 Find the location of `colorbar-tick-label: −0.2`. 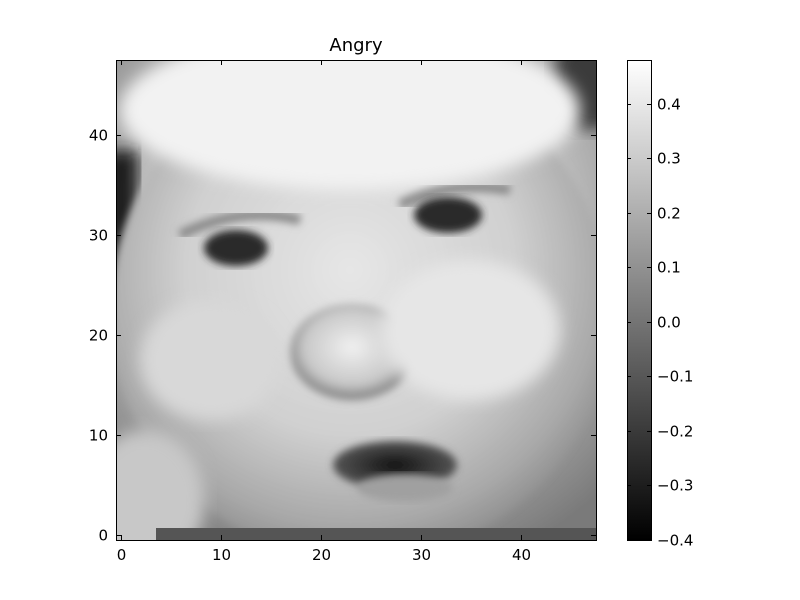

colorbar-tick-label: −0.2 is located at coordinates (675, 432).